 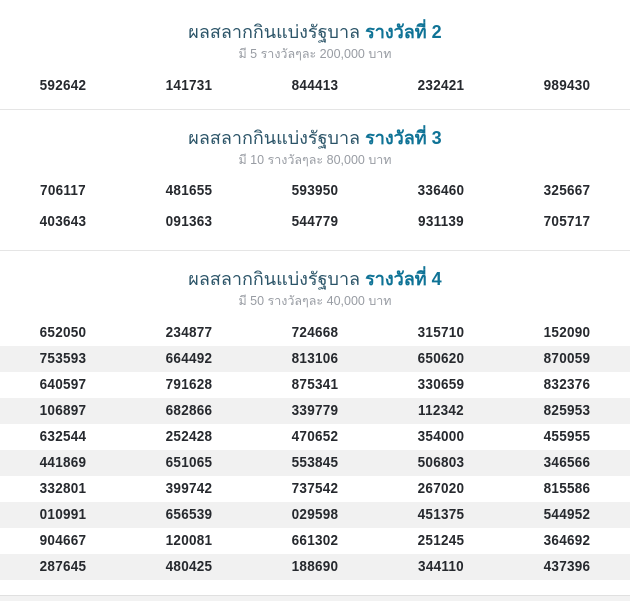 I want to click on winning-number: 112342, so click(x=441, y=410).